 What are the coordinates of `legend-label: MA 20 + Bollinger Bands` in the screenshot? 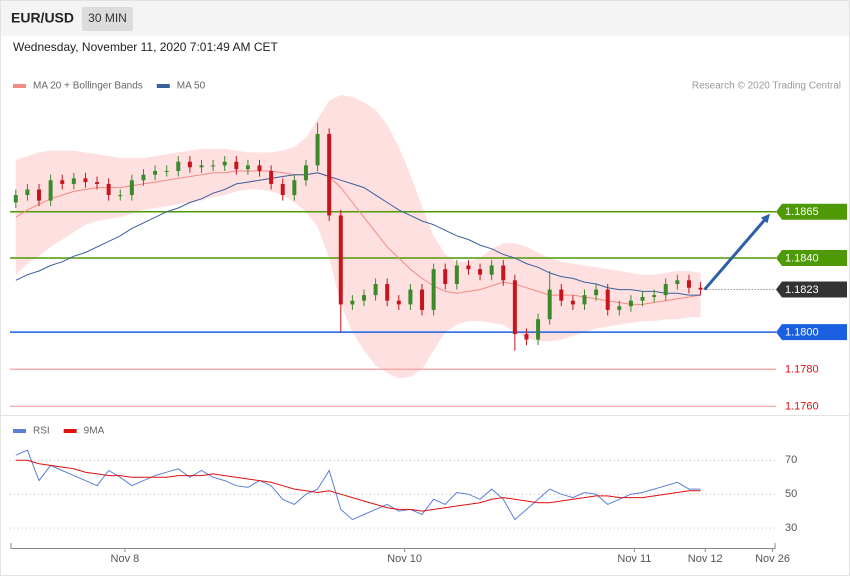 It's located at (88, 86).